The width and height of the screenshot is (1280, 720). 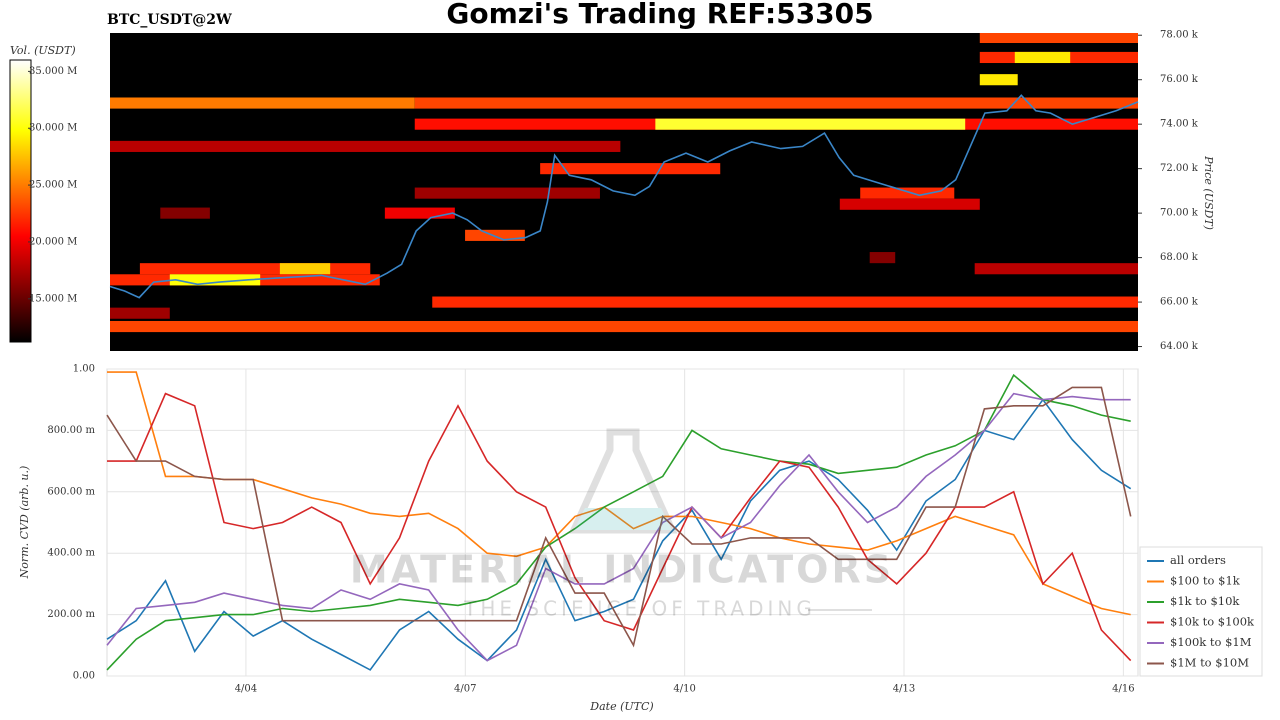 I want to click on y-tick-label: 0.00, so click(x=84, y=676).